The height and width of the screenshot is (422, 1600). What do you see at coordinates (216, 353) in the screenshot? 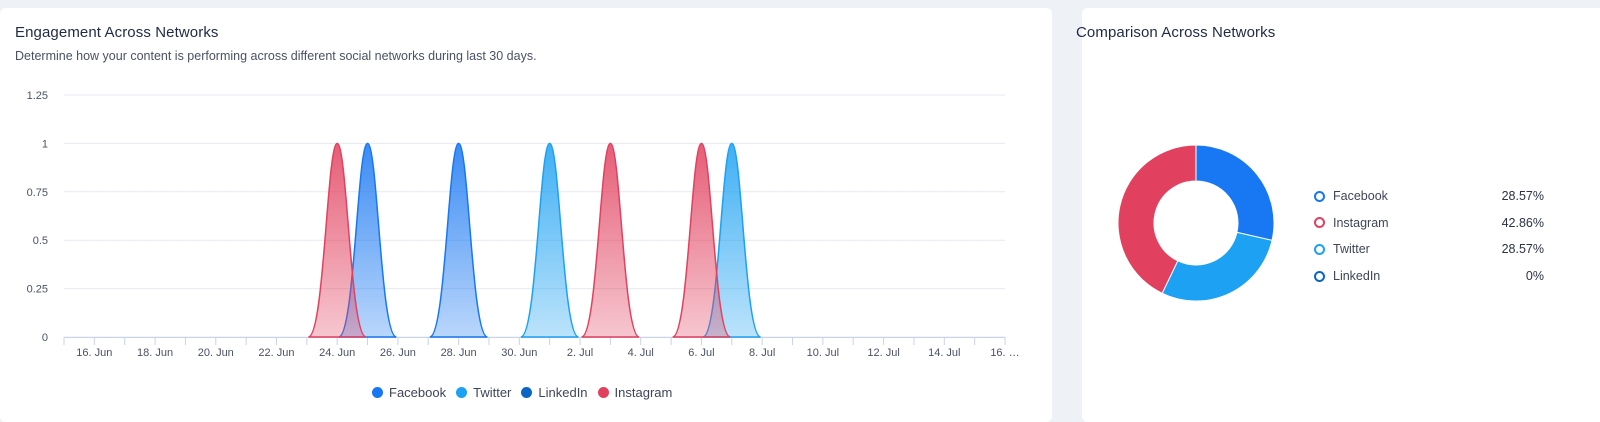
I see `x-tick-label: 20. Jun` at bounding box center [216, 353].